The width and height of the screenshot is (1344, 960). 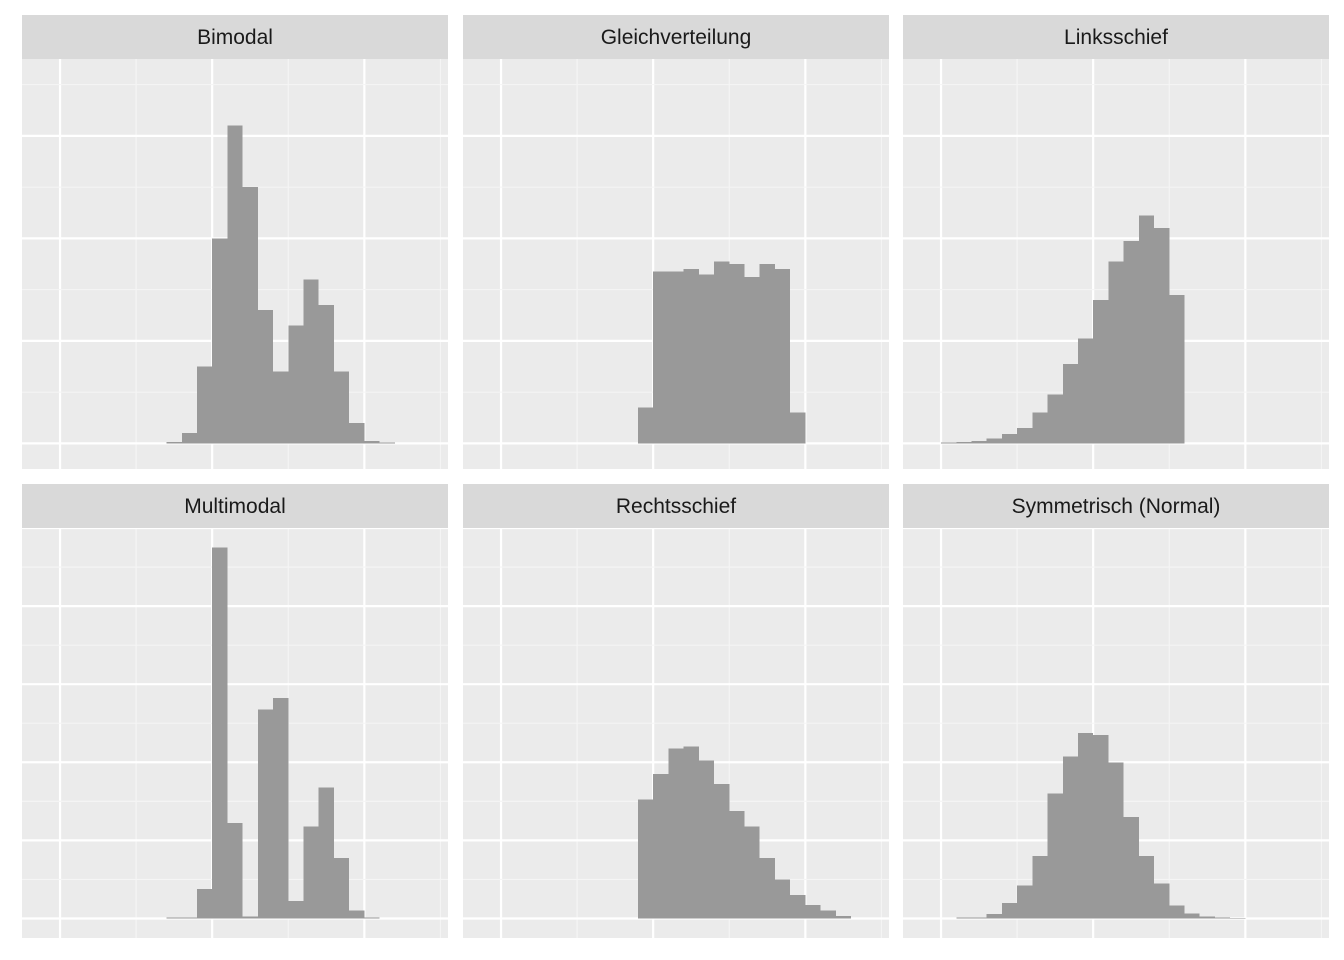 I want to click on facet-bimodal: Bimodal, so click(x=235, y=242).